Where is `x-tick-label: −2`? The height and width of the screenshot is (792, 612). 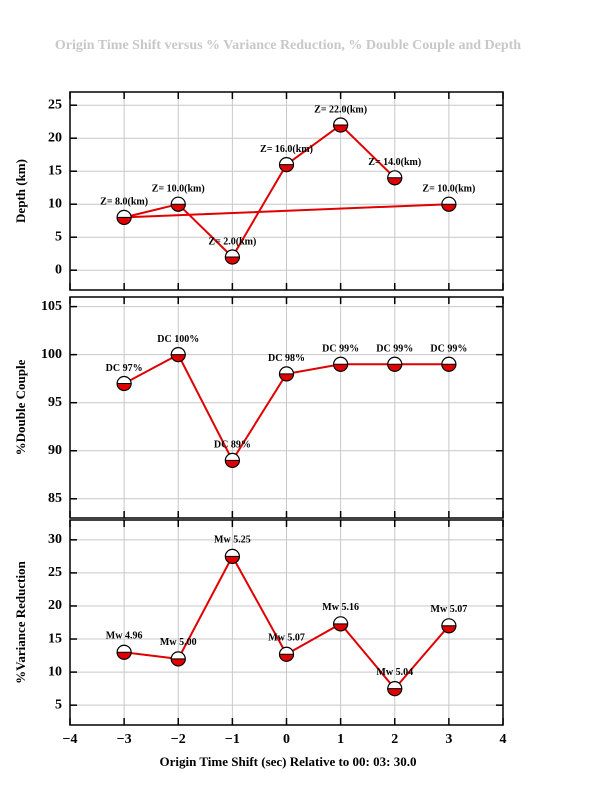 x-tick-label: −2 is located at coordinates (178, 739).